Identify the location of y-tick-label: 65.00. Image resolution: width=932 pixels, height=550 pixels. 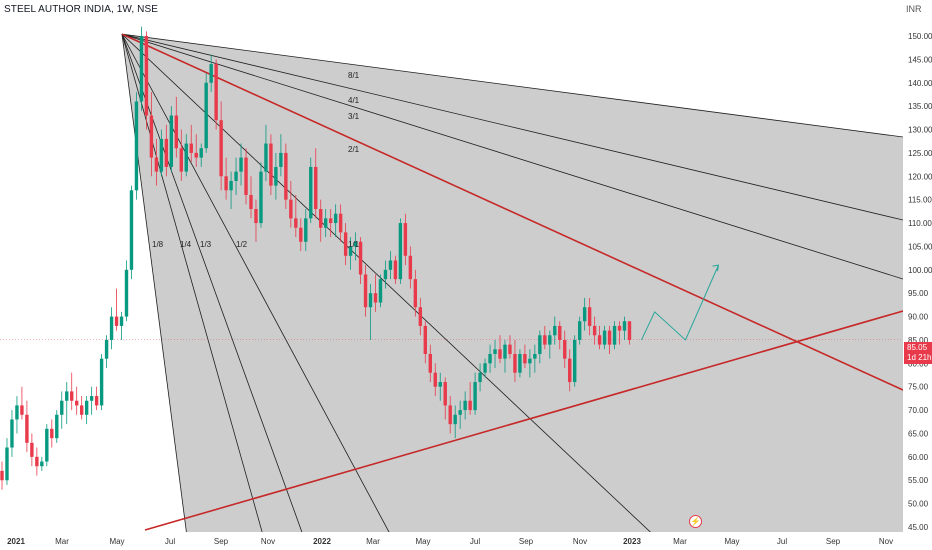
(918, 433).